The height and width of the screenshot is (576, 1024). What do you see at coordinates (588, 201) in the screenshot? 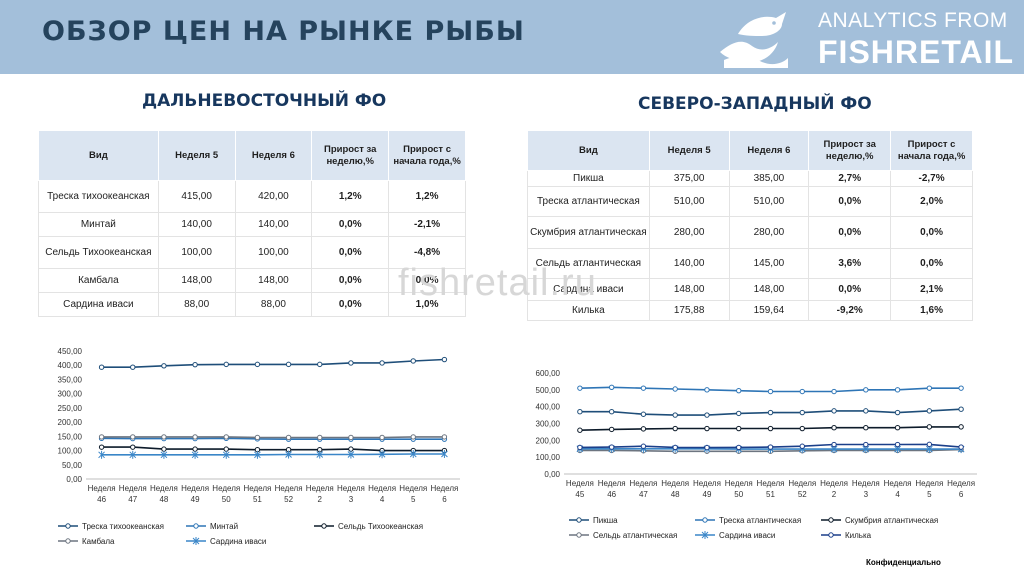
I see `table-cell: Треска атлантическая` at bounding box center [588, 201].